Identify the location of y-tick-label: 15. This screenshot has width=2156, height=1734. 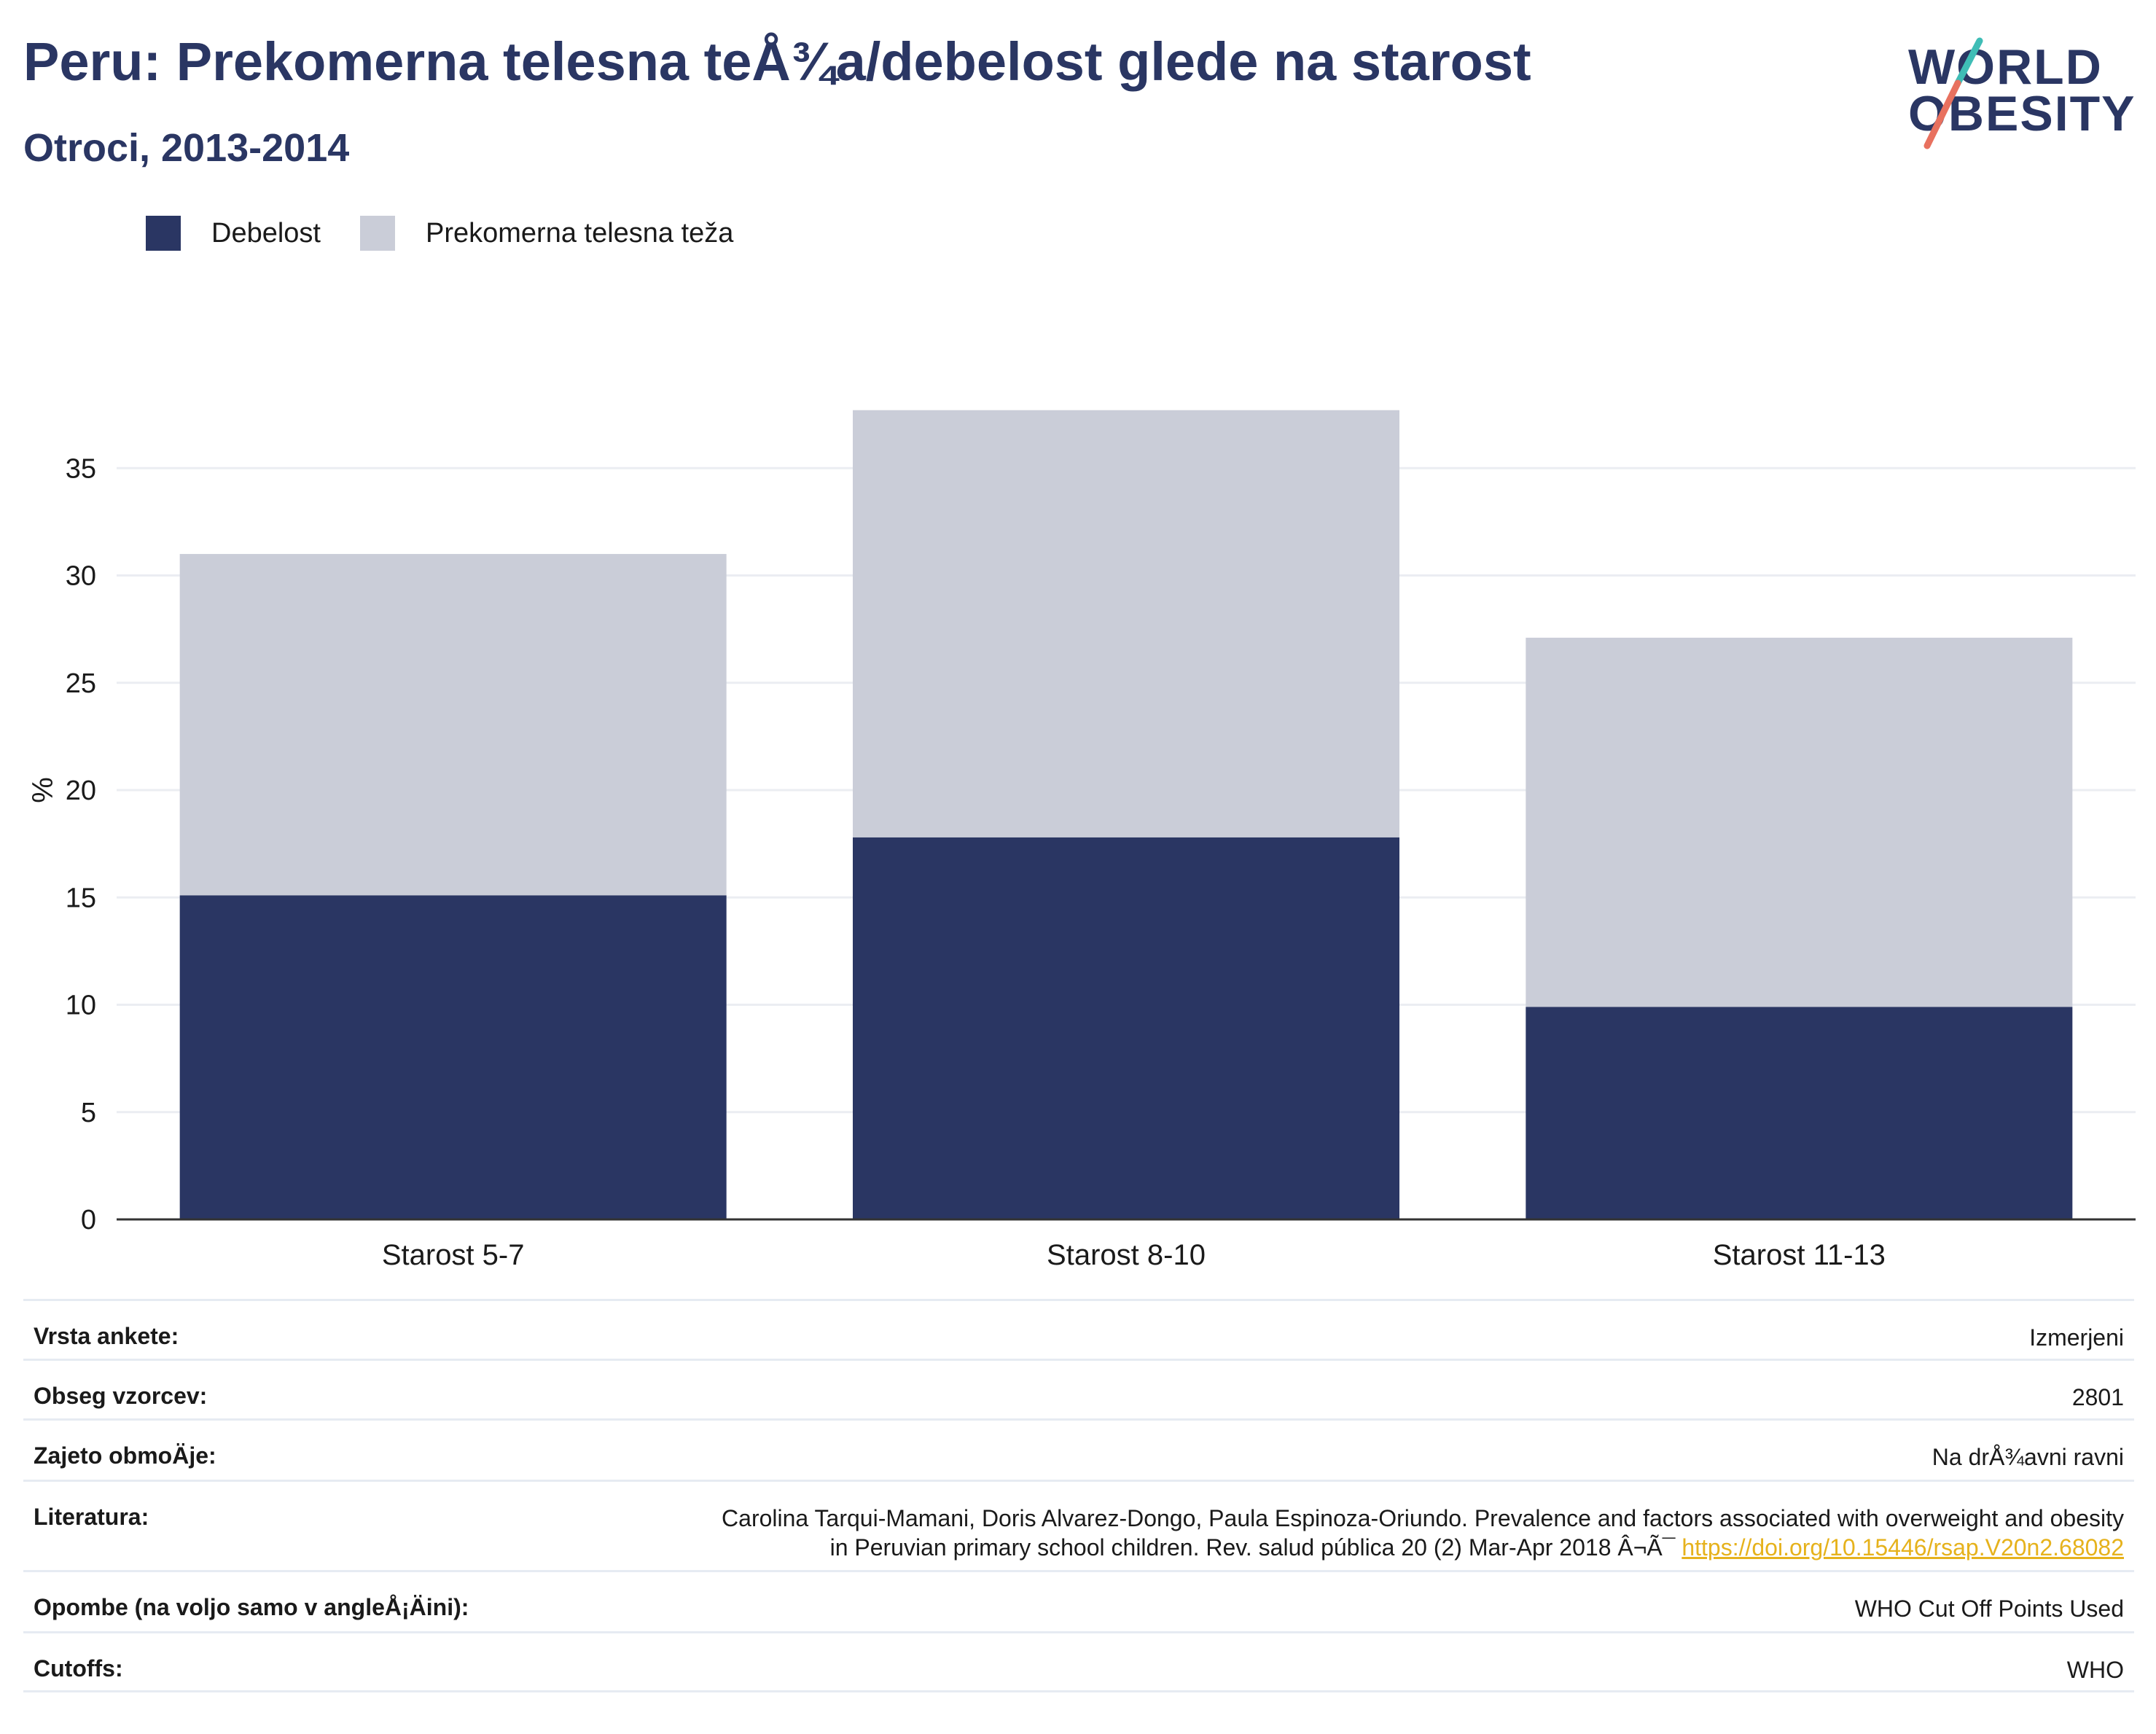
(81, 898).